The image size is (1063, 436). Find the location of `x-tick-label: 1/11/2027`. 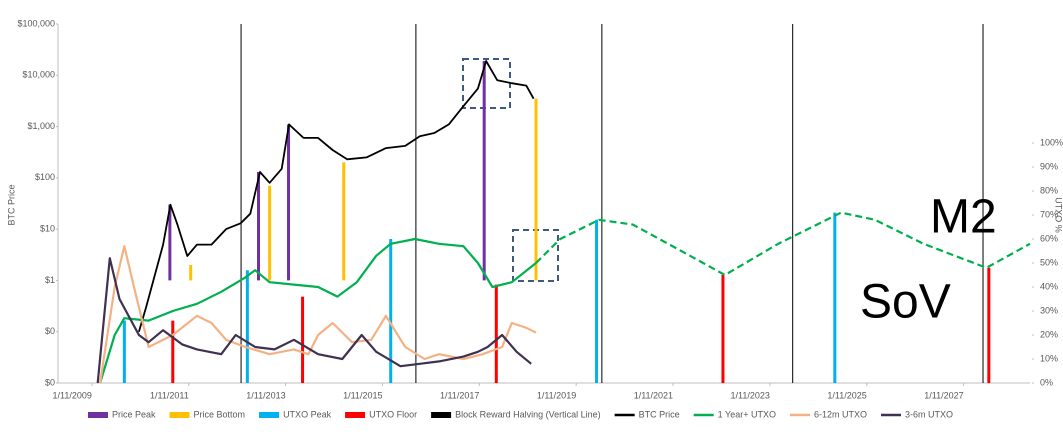

x-tick-label: 1/11/2027 is located at coordinates (943, 395).